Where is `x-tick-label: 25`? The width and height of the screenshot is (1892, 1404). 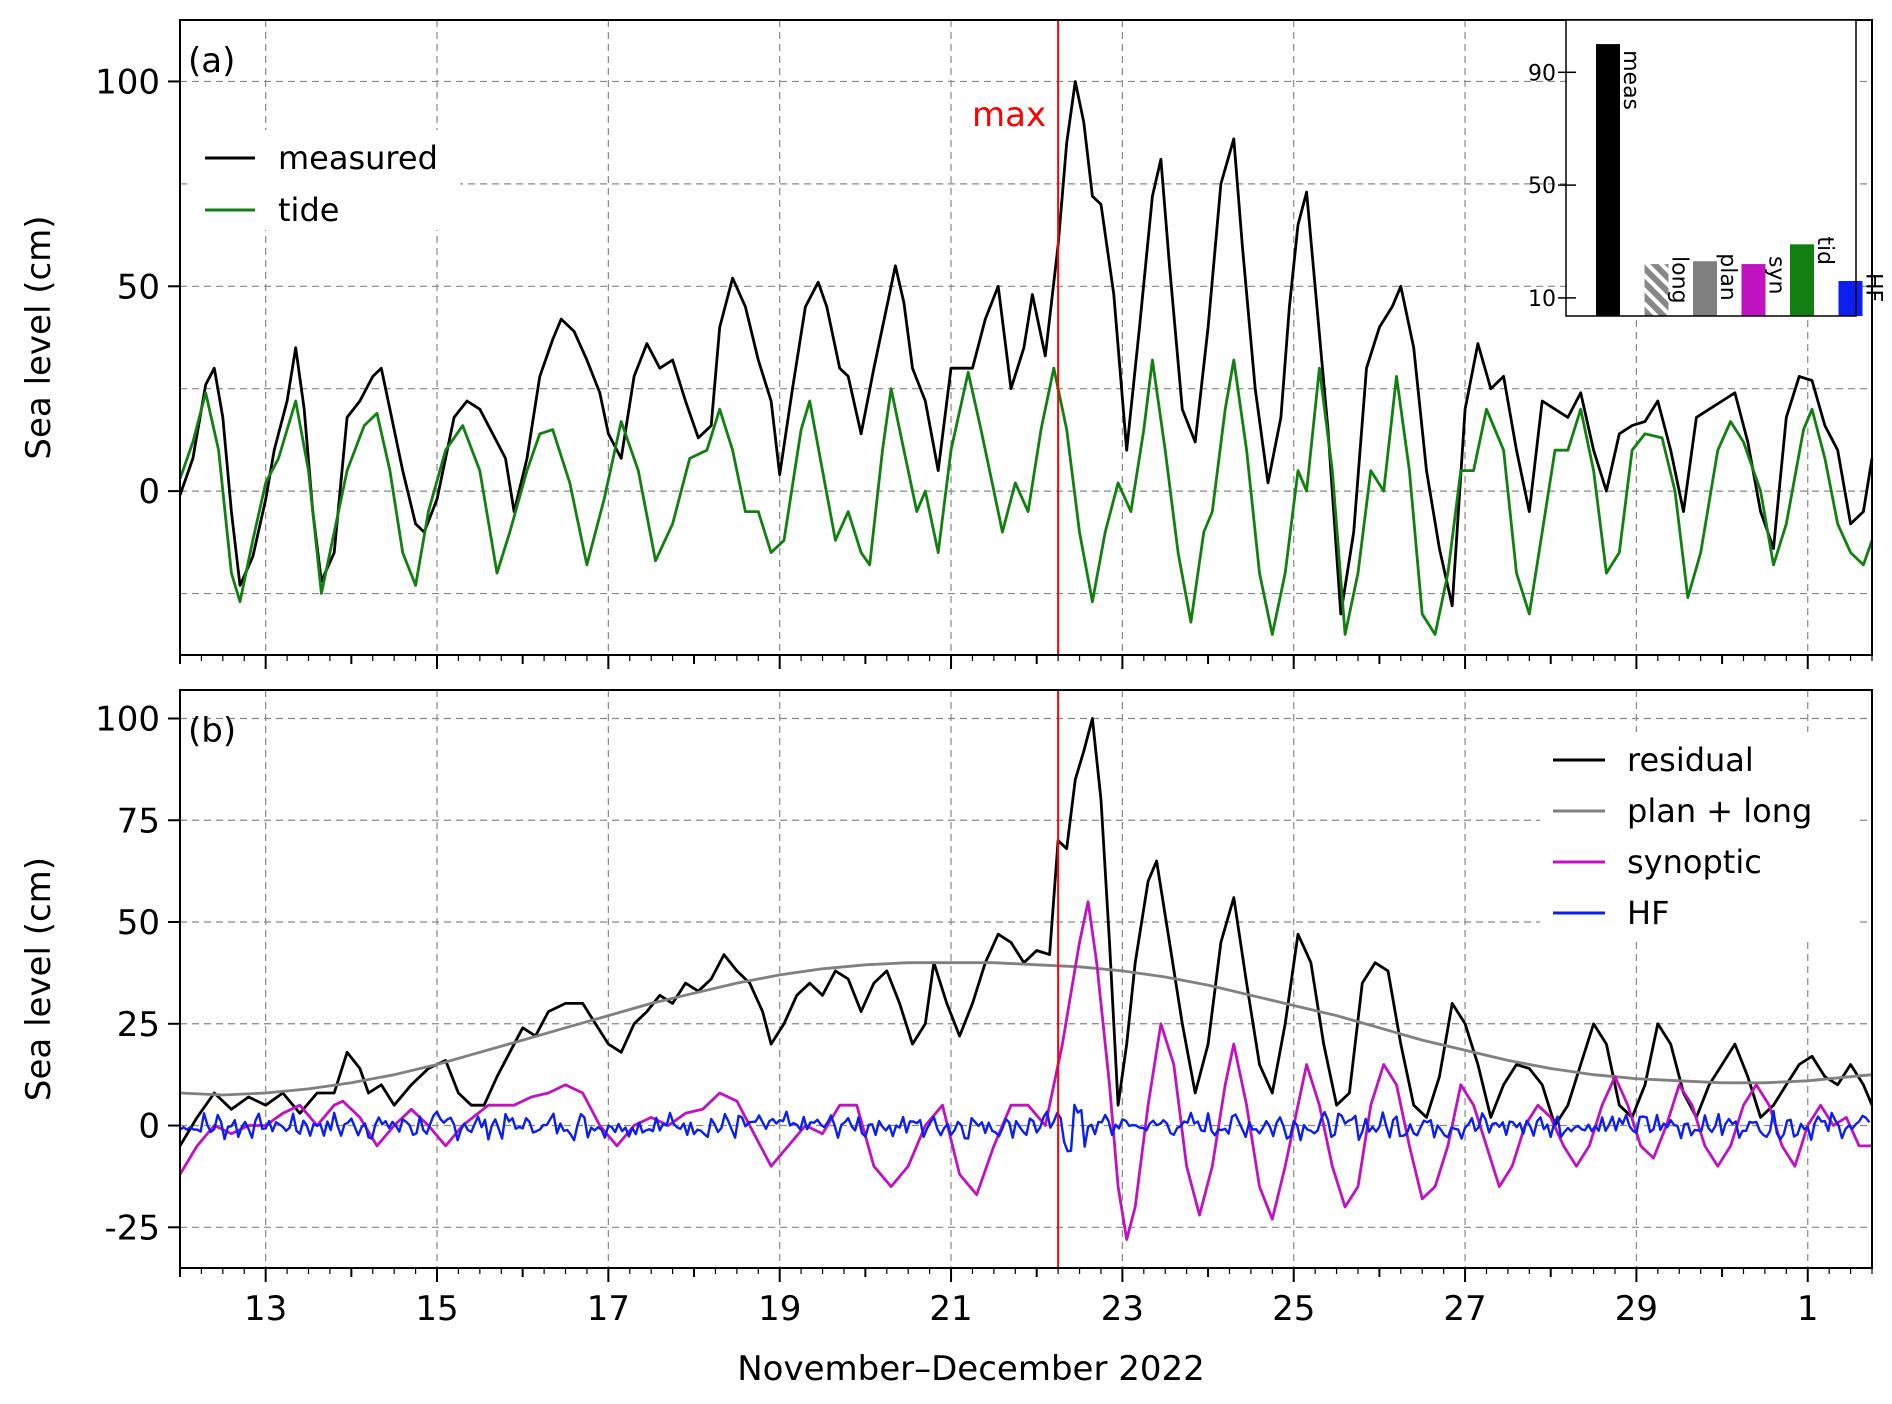
x-tick-label: 25 is located at coordinates (1293, 1309).